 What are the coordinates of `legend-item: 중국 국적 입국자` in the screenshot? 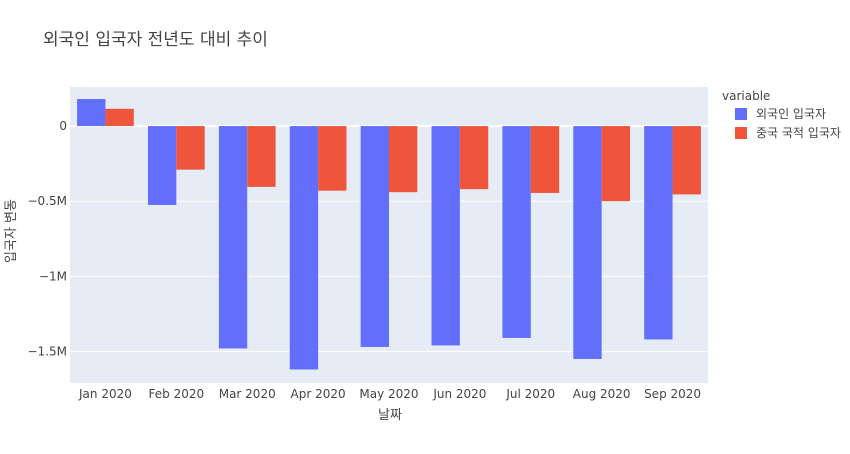 It's located at (788, 133).